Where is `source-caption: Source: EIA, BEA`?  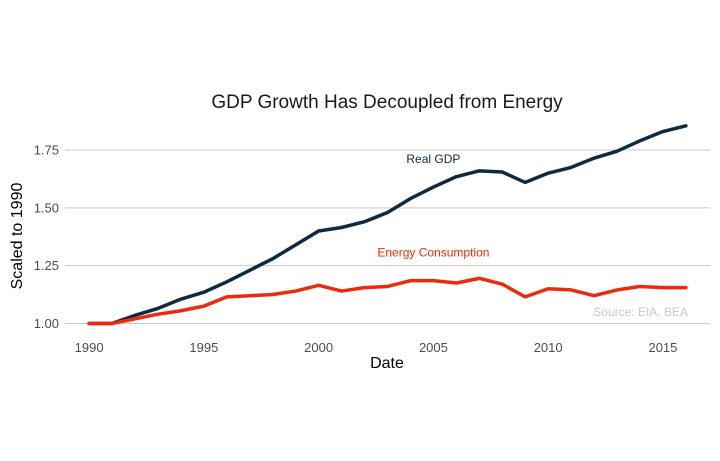 source-caption: Source: EIA, BEA is located at coordinates (640, 312).